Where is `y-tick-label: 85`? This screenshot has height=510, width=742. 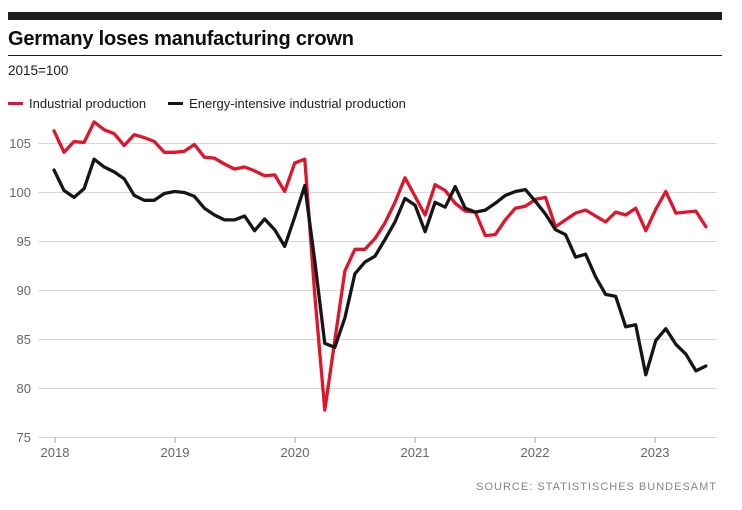
y-tick-label: 85 is located at coordinates (24, 339).